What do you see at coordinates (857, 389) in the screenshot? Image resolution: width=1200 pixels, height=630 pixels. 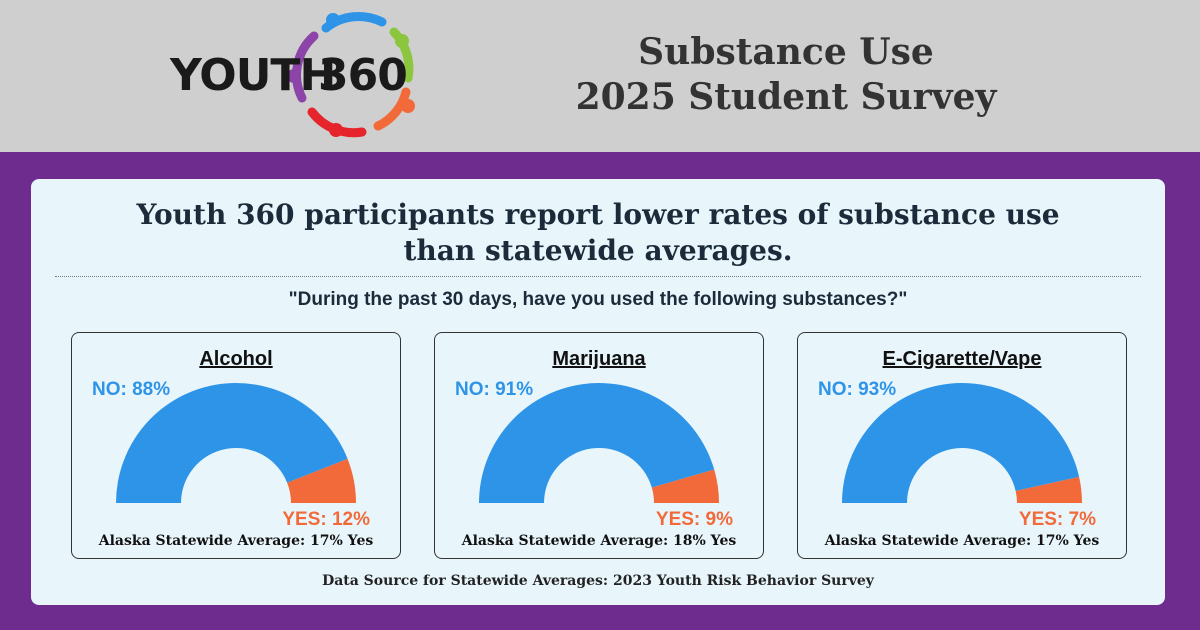 I see `no-label: NO: 93%` at bounding box center [857, 389].